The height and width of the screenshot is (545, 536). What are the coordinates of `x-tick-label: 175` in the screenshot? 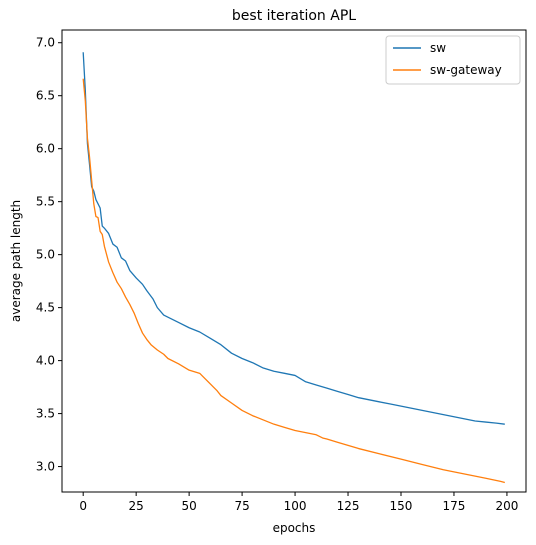 It's located at (454, 506).